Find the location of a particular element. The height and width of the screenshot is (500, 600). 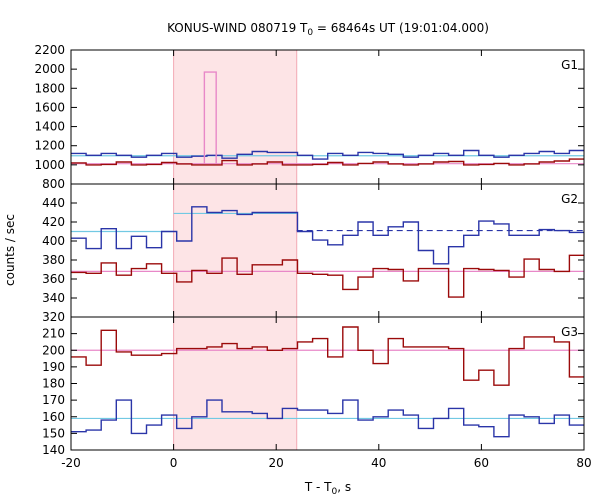

g2-shaded-interval is located at coordinates (235, 250).